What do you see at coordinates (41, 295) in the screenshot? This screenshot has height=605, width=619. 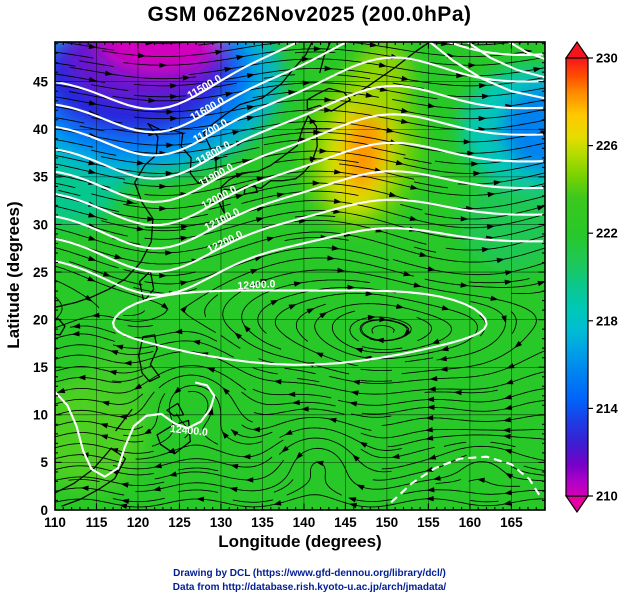 I see `y-tick-labels: 0 5 10 15 20 25 30 35 40 45` at bounding box center [41, 295].